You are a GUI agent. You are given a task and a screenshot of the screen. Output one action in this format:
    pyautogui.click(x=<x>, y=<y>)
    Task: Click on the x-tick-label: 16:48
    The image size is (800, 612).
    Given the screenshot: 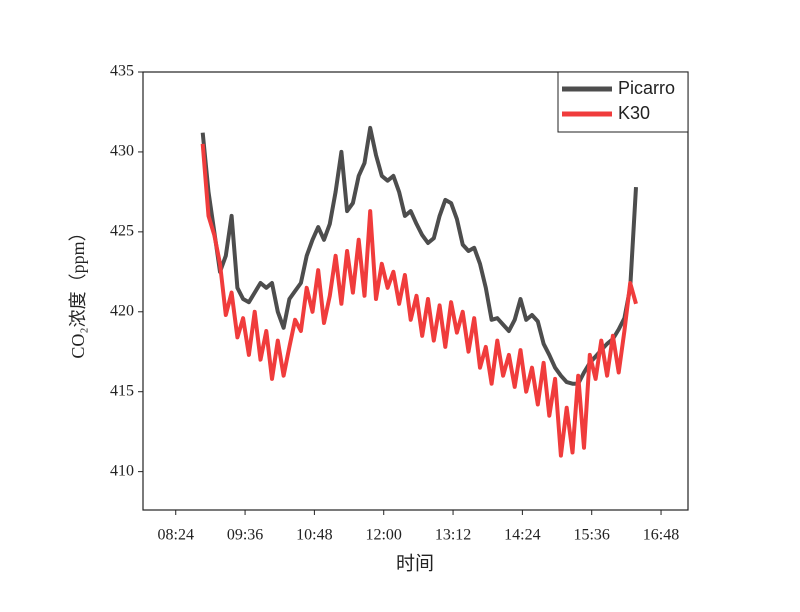 What is the action you would take?
    pyautogui.click(x=661, y=535)
    